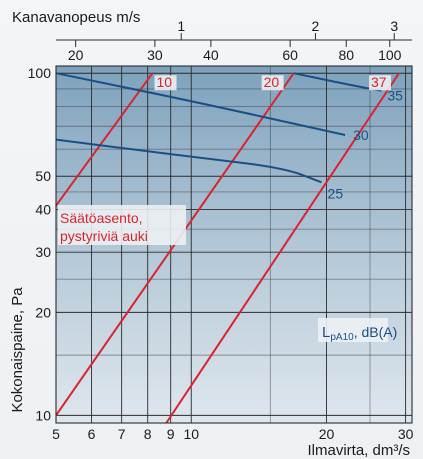  What do you see at coordinates (342, 337) in the screenshot?
I see `blue-note-sub: pA10` at bounding box center [342, 337].